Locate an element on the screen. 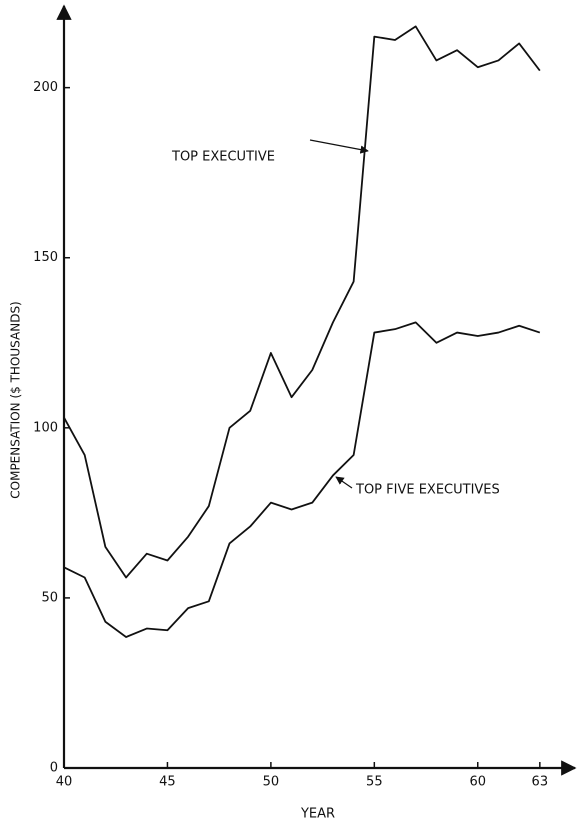 This screenshot has width=580, height=826. x-tick-label: 55 is located at coordinates (374, 782).